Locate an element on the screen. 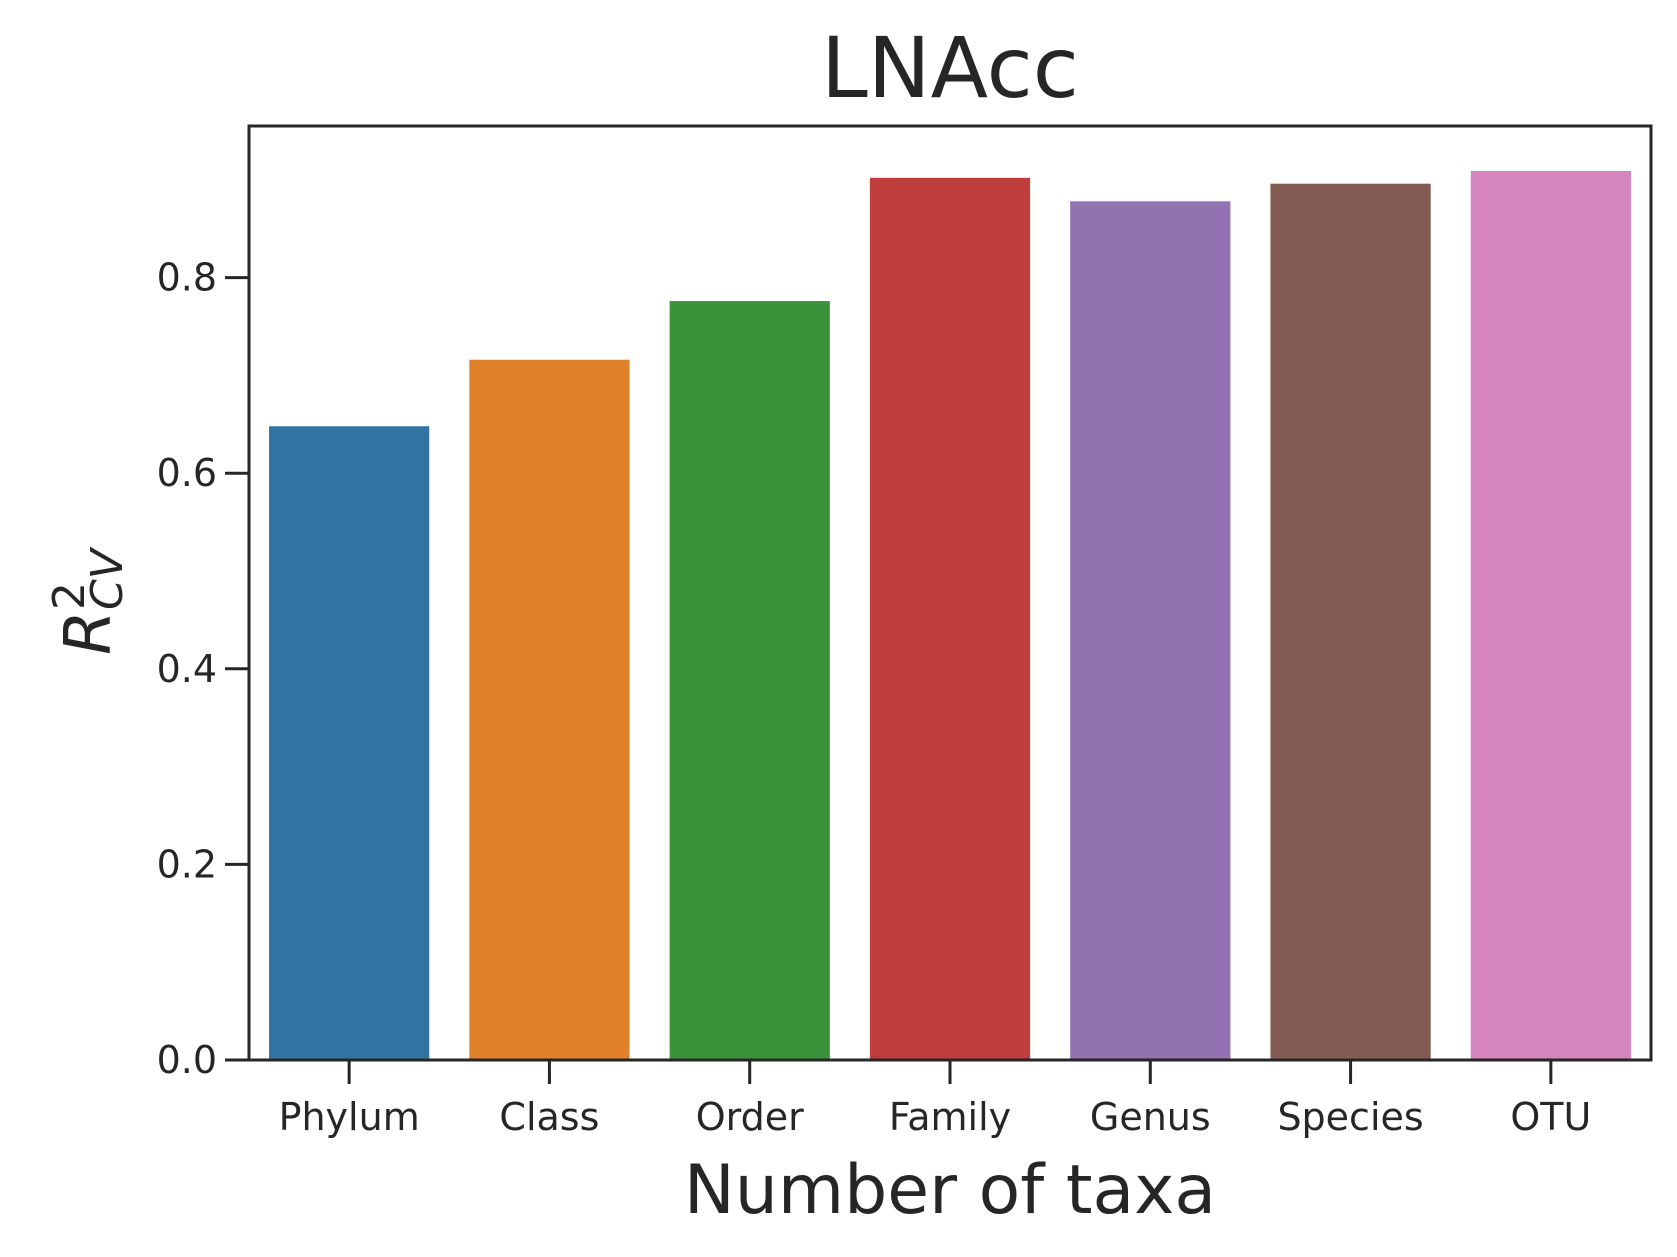  bar-otu is located at coordinates (1550, 615).